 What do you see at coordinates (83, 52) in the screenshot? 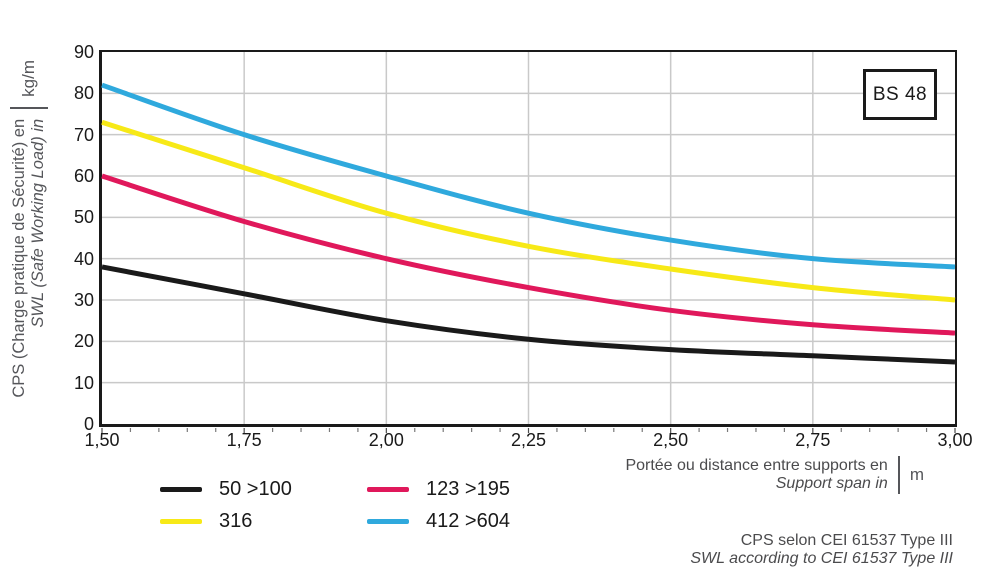
I see `y-tick-label: 90` at bounding box center [83, 52].